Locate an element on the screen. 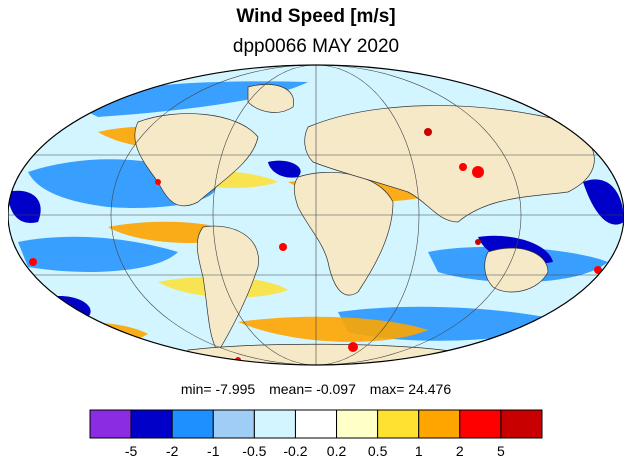  very-strong-positive-spots is located at coordinates (452, 186).